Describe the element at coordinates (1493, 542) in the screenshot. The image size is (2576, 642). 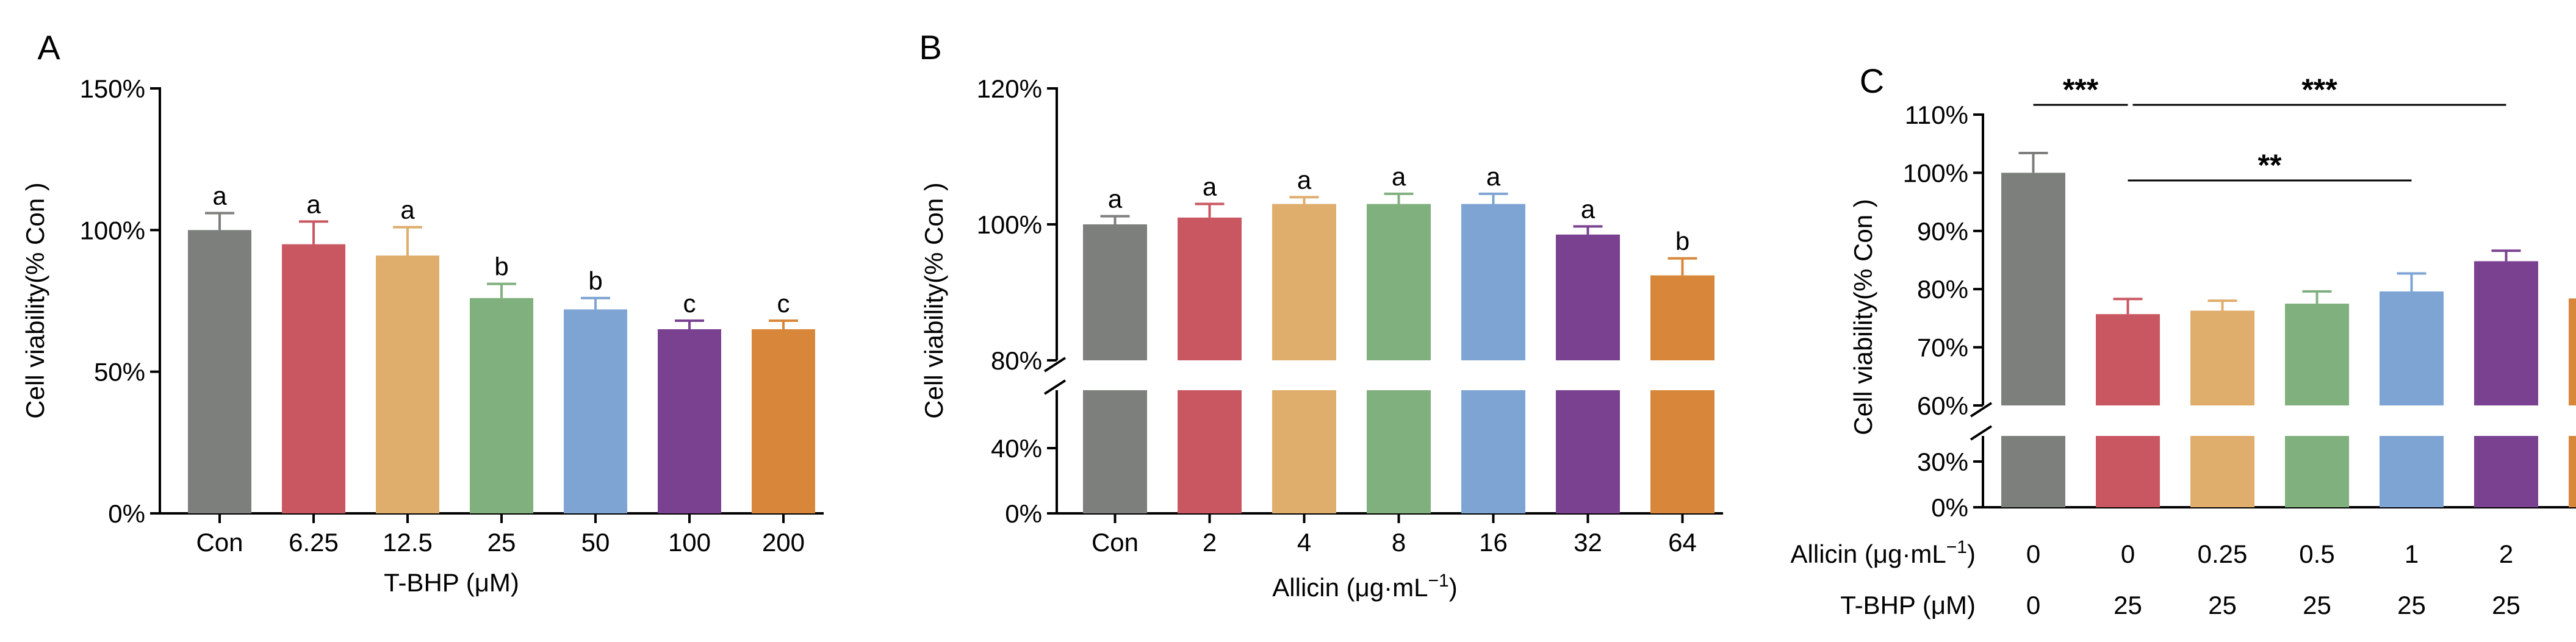
I see `x-tick-label-b: 16` at that location.